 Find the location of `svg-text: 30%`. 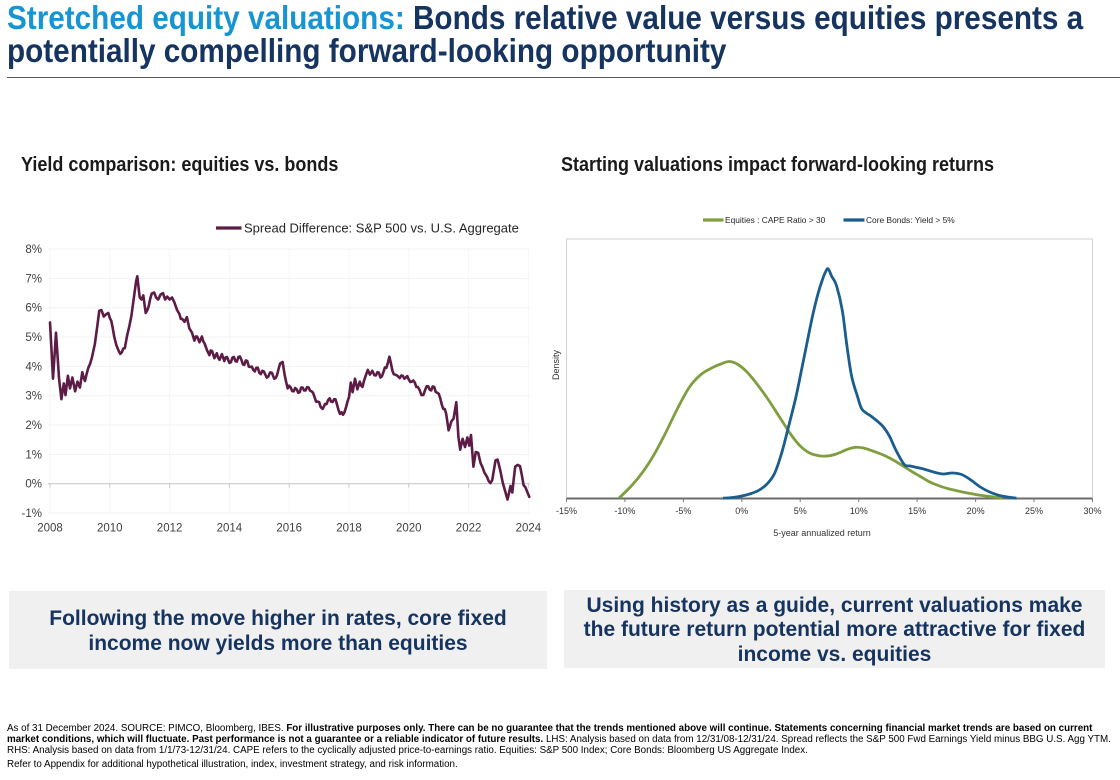

svg-text: 30% is located at coordinates (1092, 511).